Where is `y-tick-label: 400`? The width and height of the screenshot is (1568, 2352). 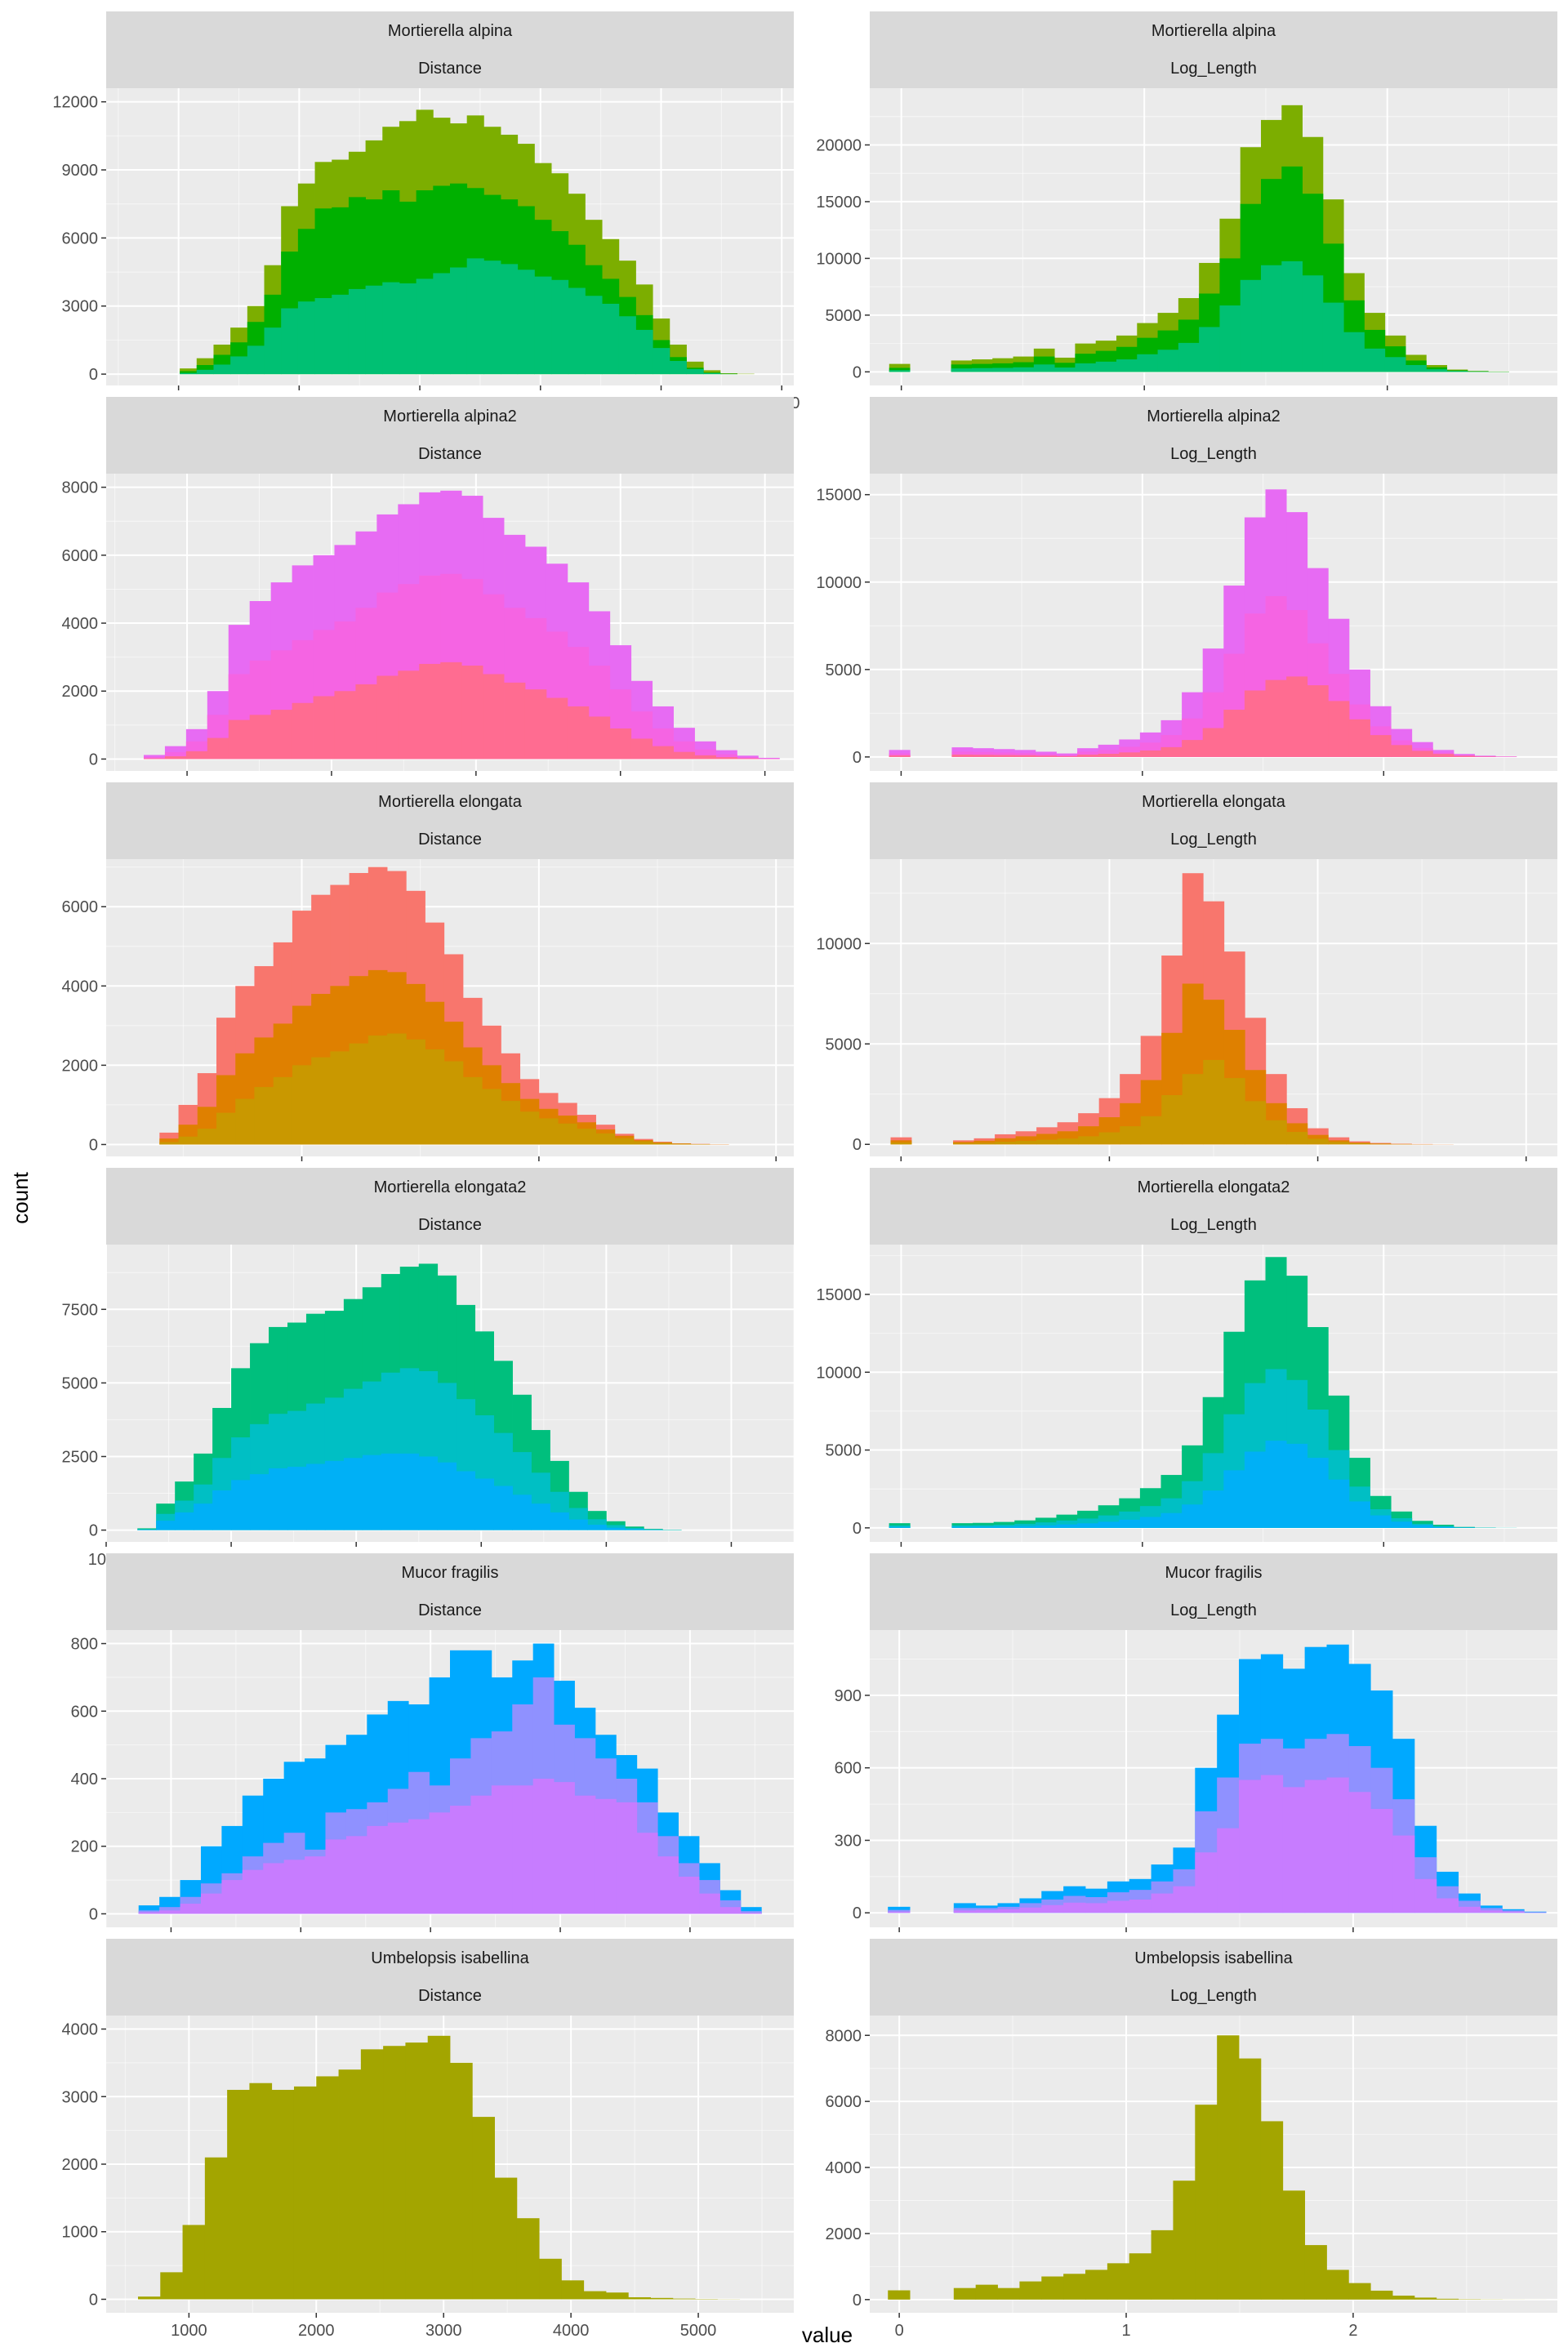 y-tick-label: 400 is located at coordinates (84, 1780).